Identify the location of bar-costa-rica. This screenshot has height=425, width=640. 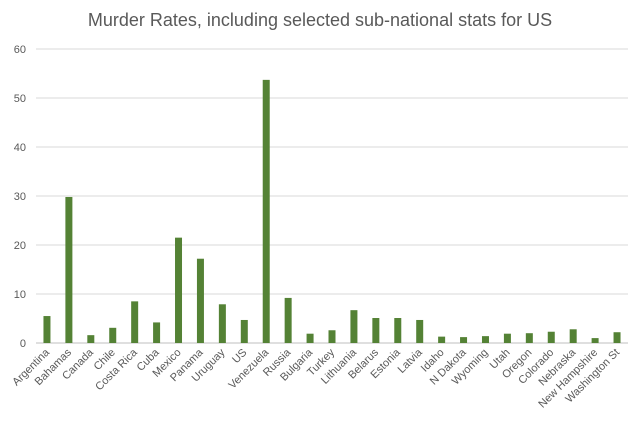
(135, 322).